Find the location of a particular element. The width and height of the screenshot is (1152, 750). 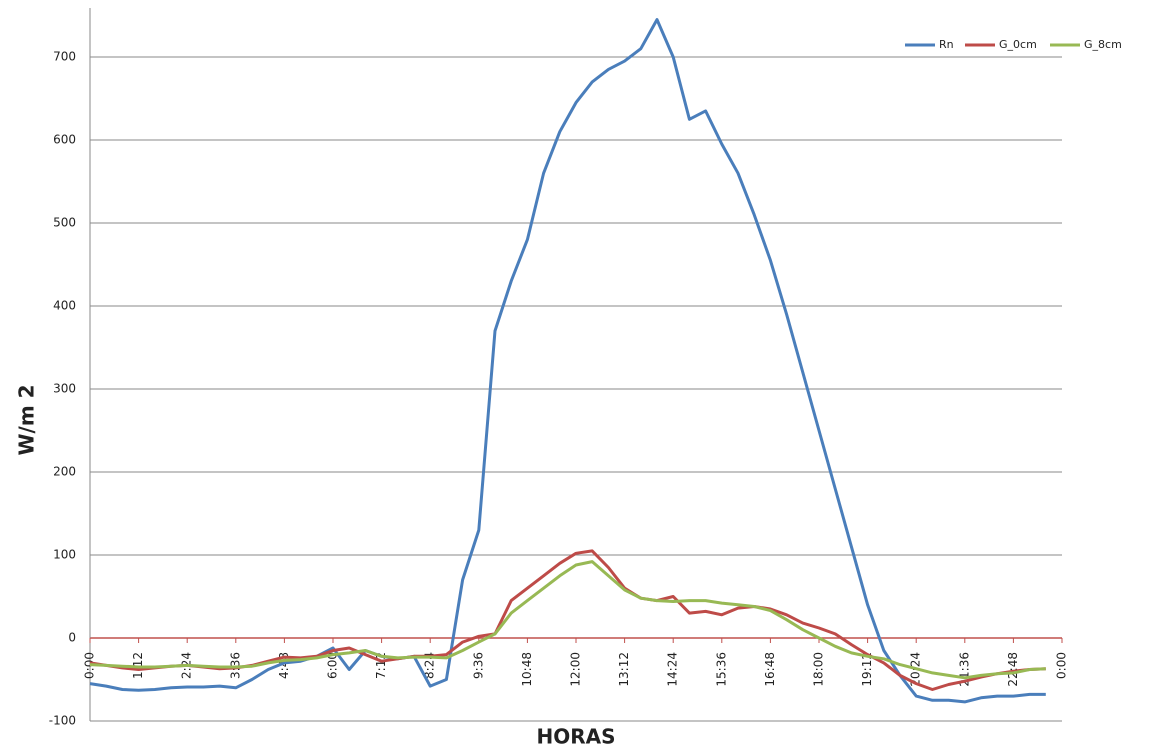

legend-label: G_0cm is located at coordinates (1018, 44).